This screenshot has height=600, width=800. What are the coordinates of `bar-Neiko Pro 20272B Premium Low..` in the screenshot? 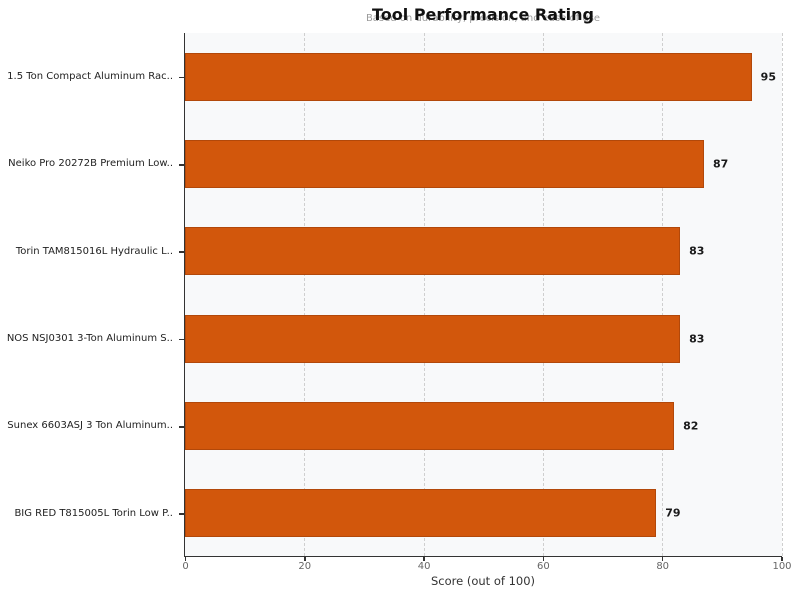 It's located at (444, 163).